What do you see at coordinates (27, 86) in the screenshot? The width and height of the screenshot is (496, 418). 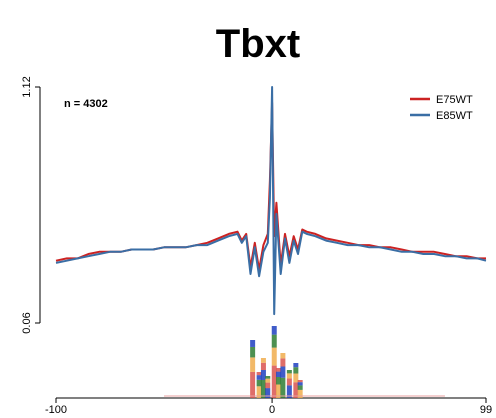 I see `y-tick-label: 1.12` at bounding box center [27, 86].